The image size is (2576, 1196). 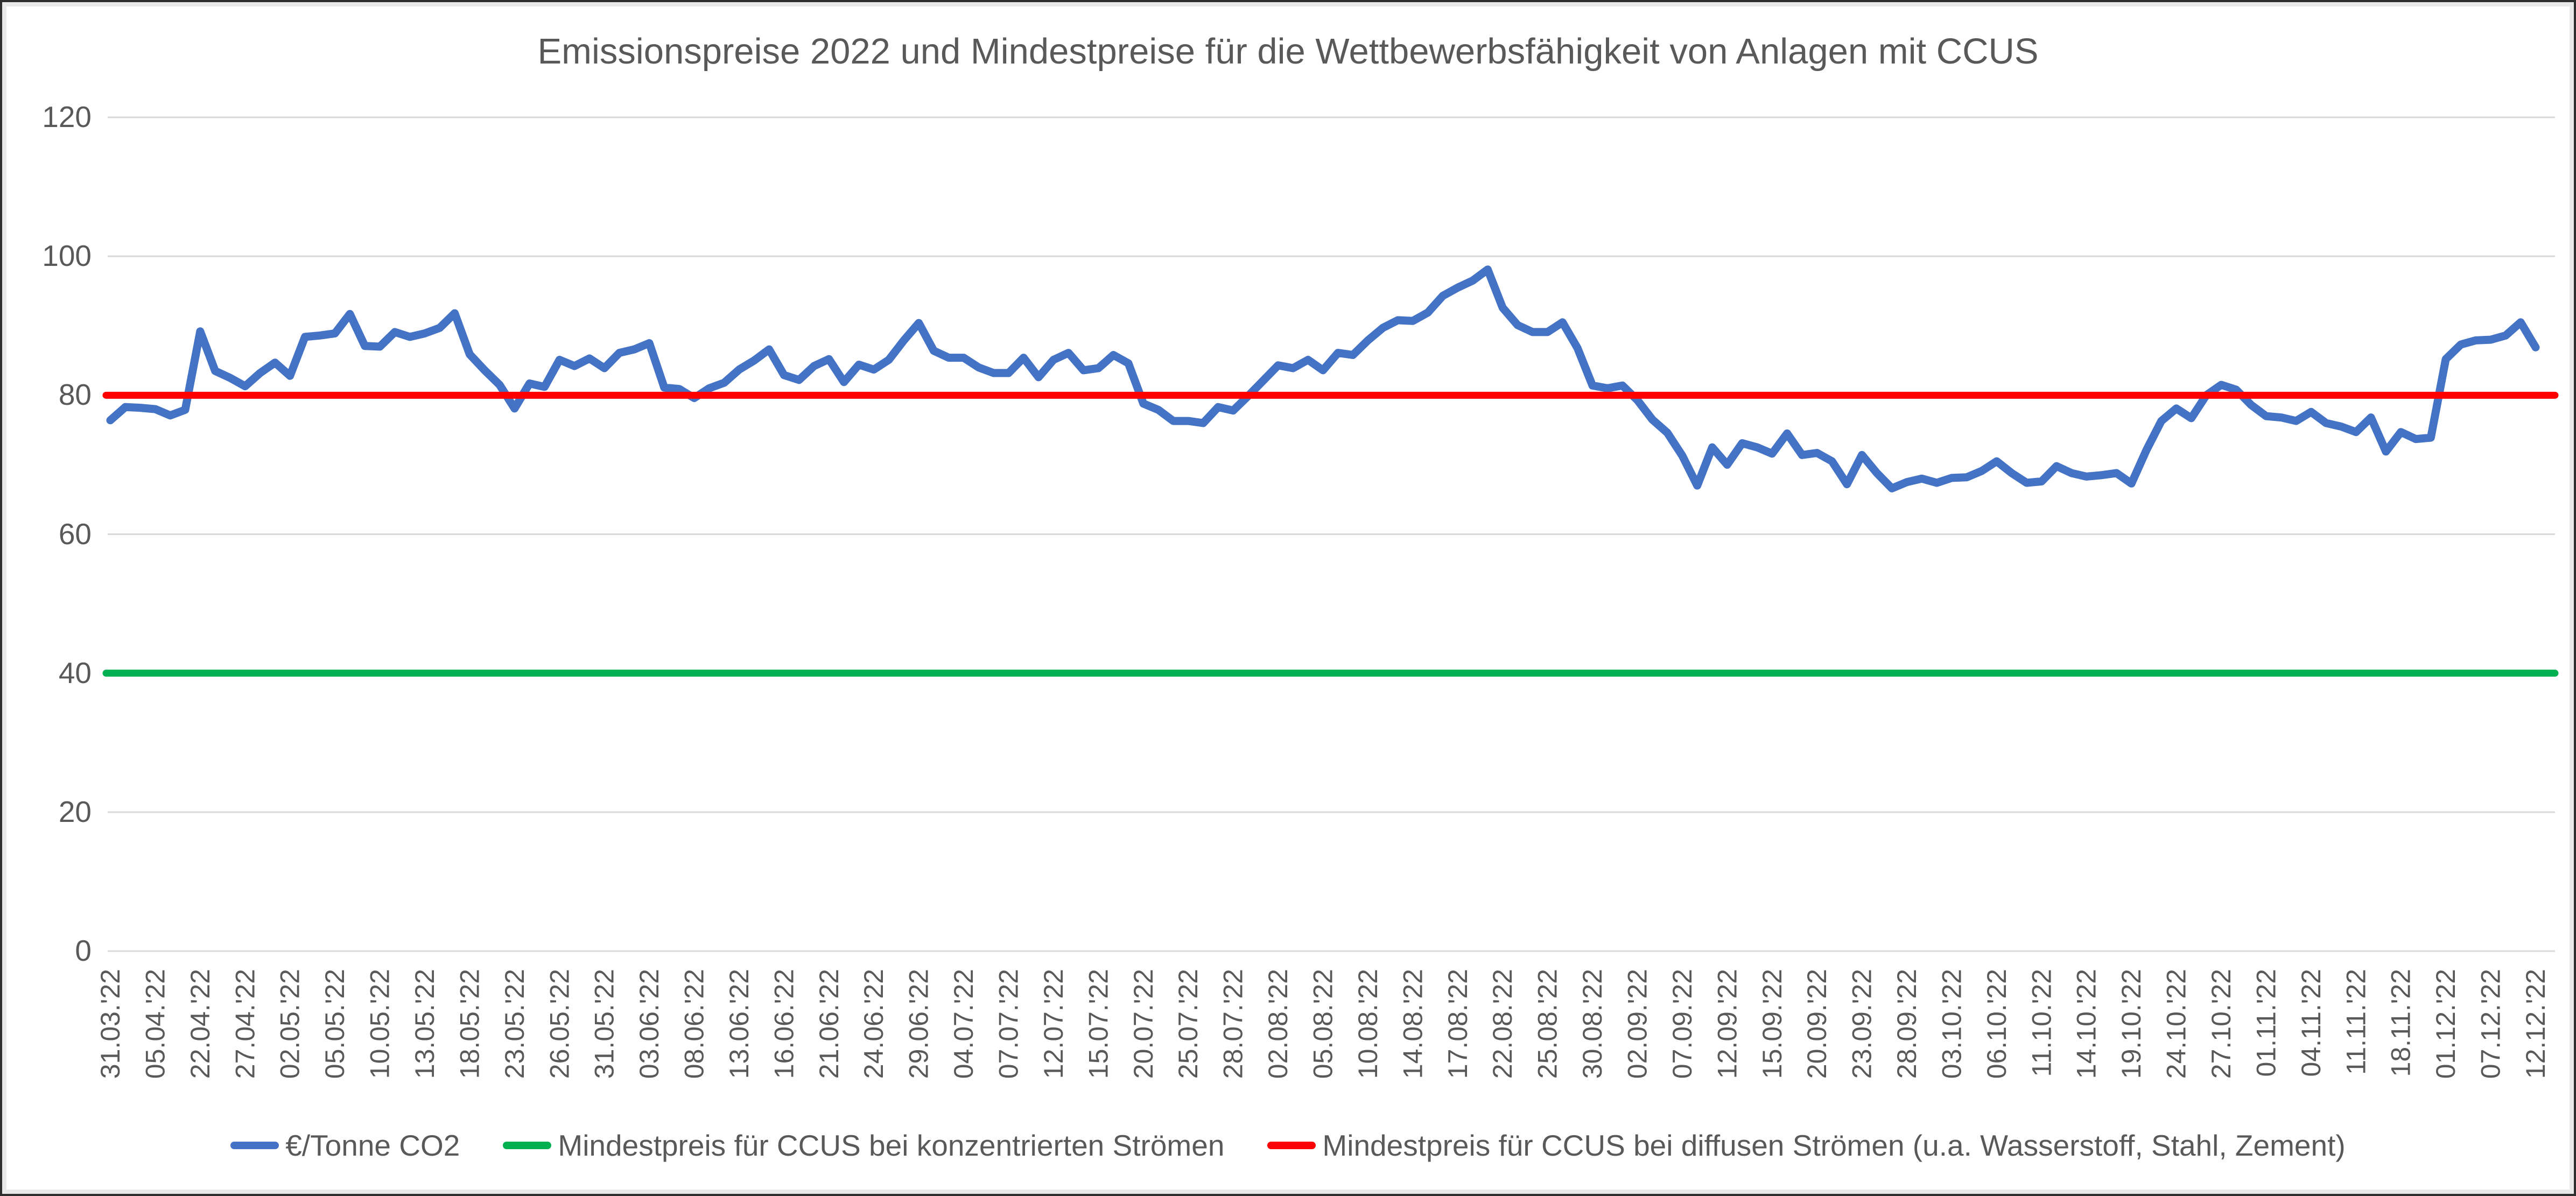 I want to click on x-tick-label-17.08.'22: 17.08.'22, so click(x=1458, y=1024).